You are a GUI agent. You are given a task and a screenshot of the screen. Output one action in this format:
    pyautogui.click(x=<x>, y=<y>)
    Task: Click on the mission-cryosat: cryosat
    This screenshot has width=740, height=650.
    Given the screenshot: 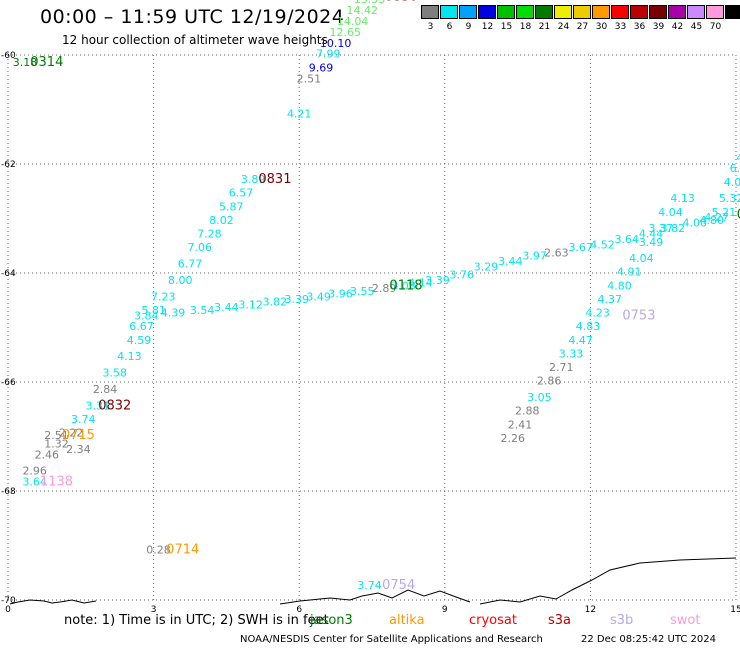 What is the action you would take?
    pyautogui.click(x=493, y=620)
    